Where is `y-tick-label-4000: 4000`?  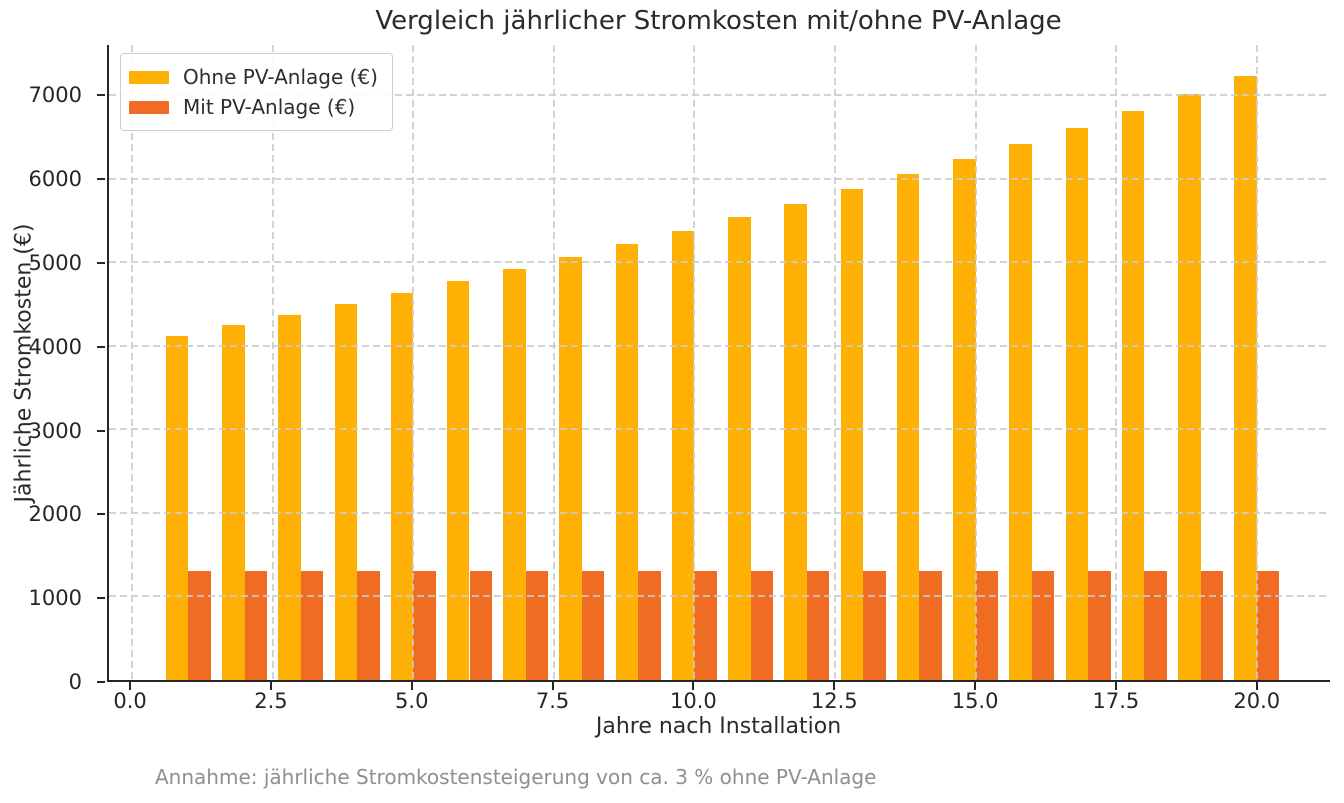 y-tick-label-4000: 4000 is located at coordinates (55, 346).